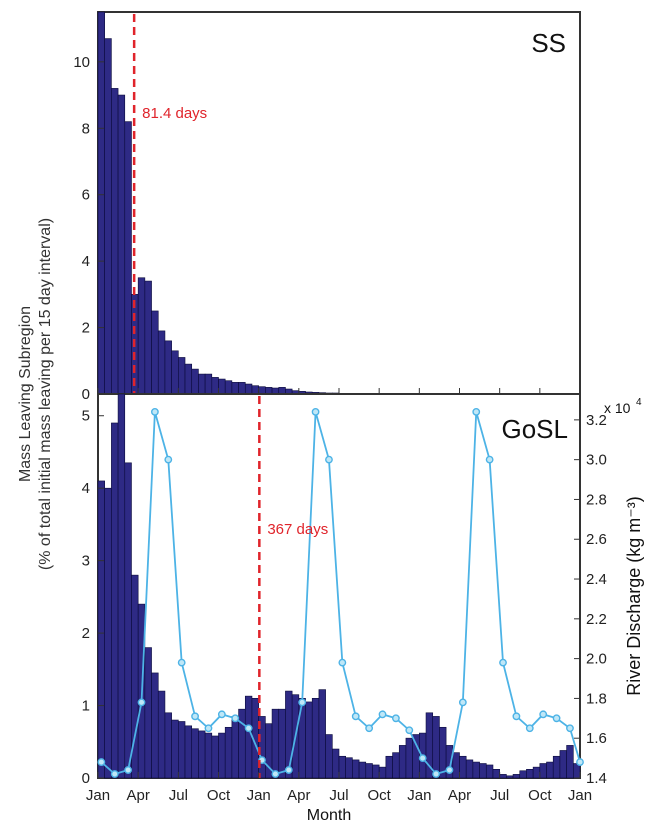  What do you see at coordinates (86, 633) in the screenshot?
I see `gosl-y-tick-label: 2` at bounding box center [86, 633].